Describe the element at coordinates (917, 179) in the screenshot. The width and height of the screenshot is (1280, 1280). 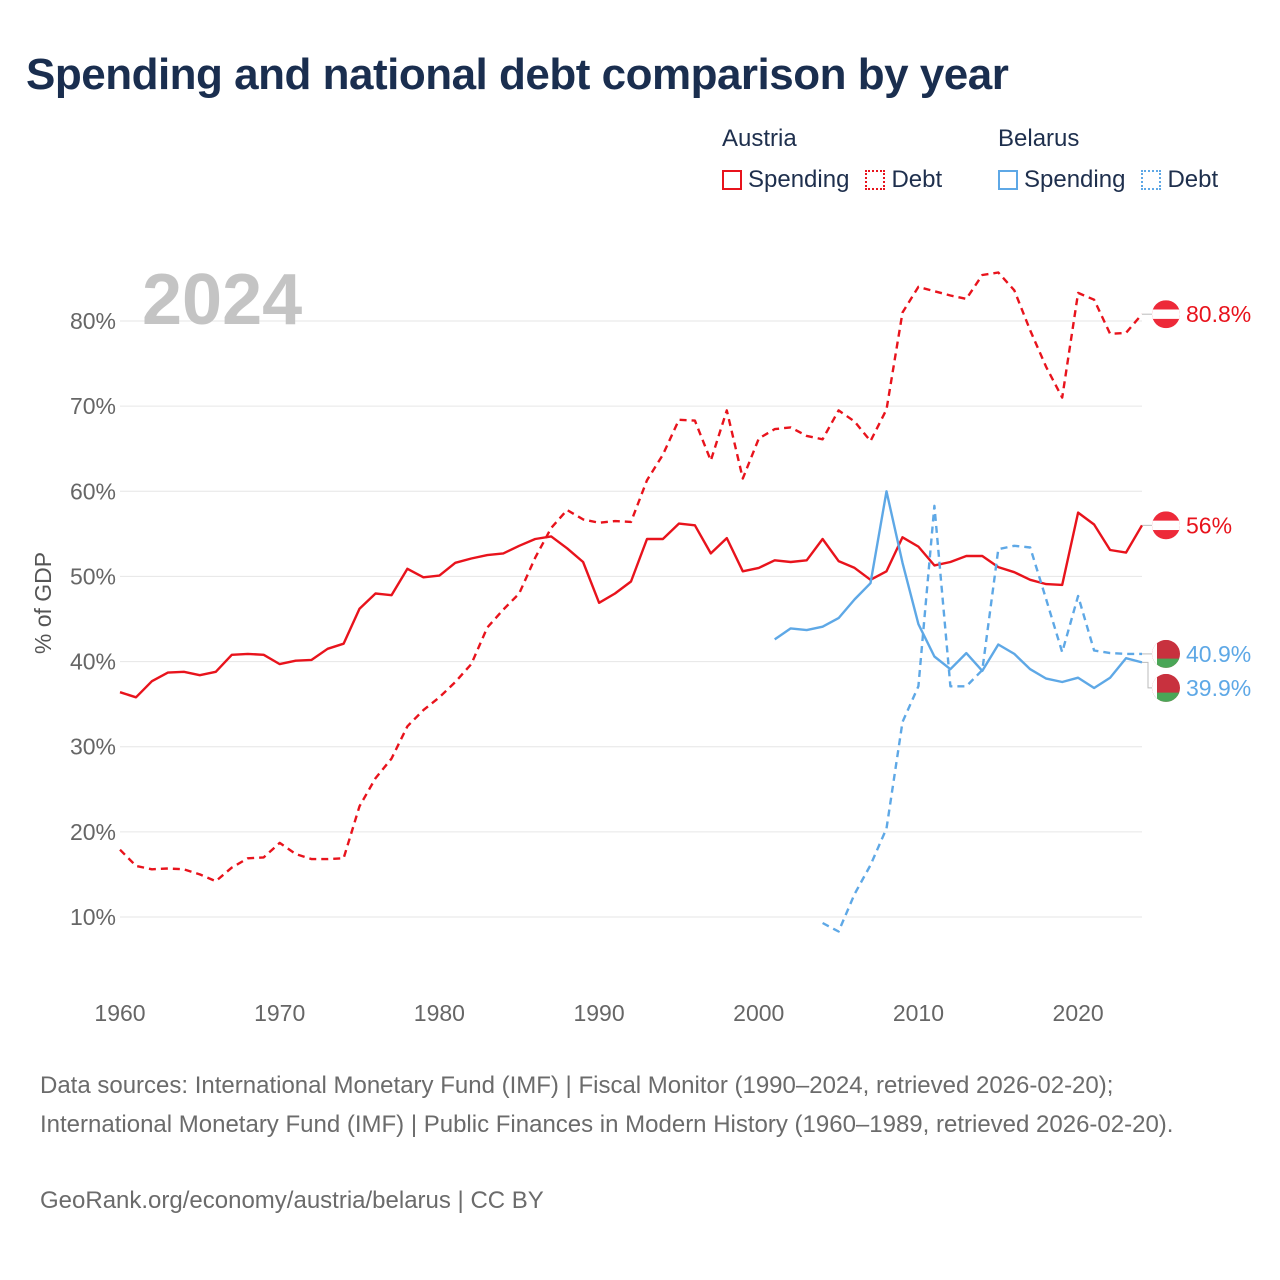
I see `legend-austria-debt-label: Debt` at that location.